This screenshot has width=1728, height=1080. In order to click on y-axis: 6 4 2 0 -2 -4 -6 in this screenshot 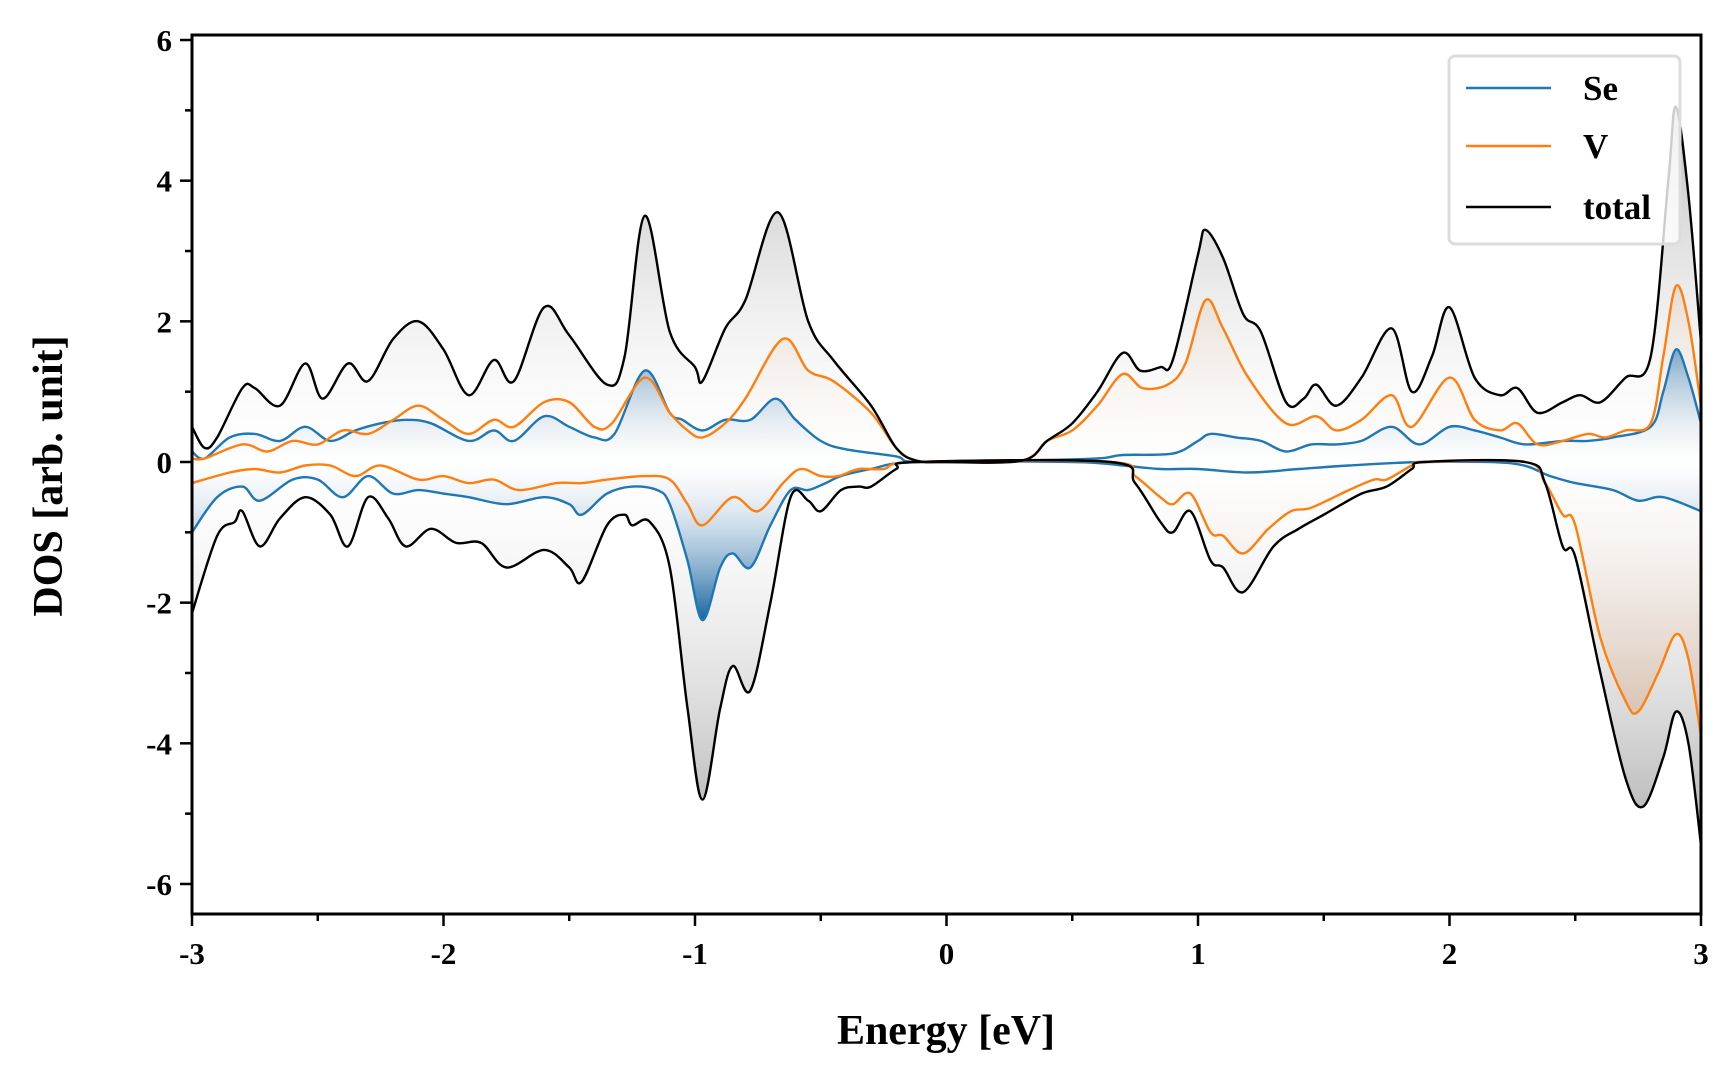, I will do `click(169, 462)`.